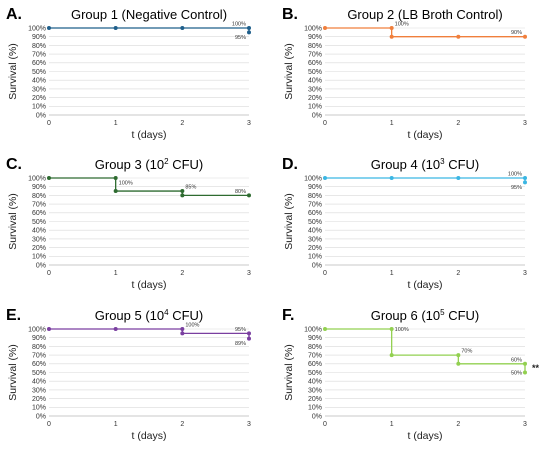 This screenshot has height=449, width=550. I want to click on data-label: 85%, so click(190, 188).